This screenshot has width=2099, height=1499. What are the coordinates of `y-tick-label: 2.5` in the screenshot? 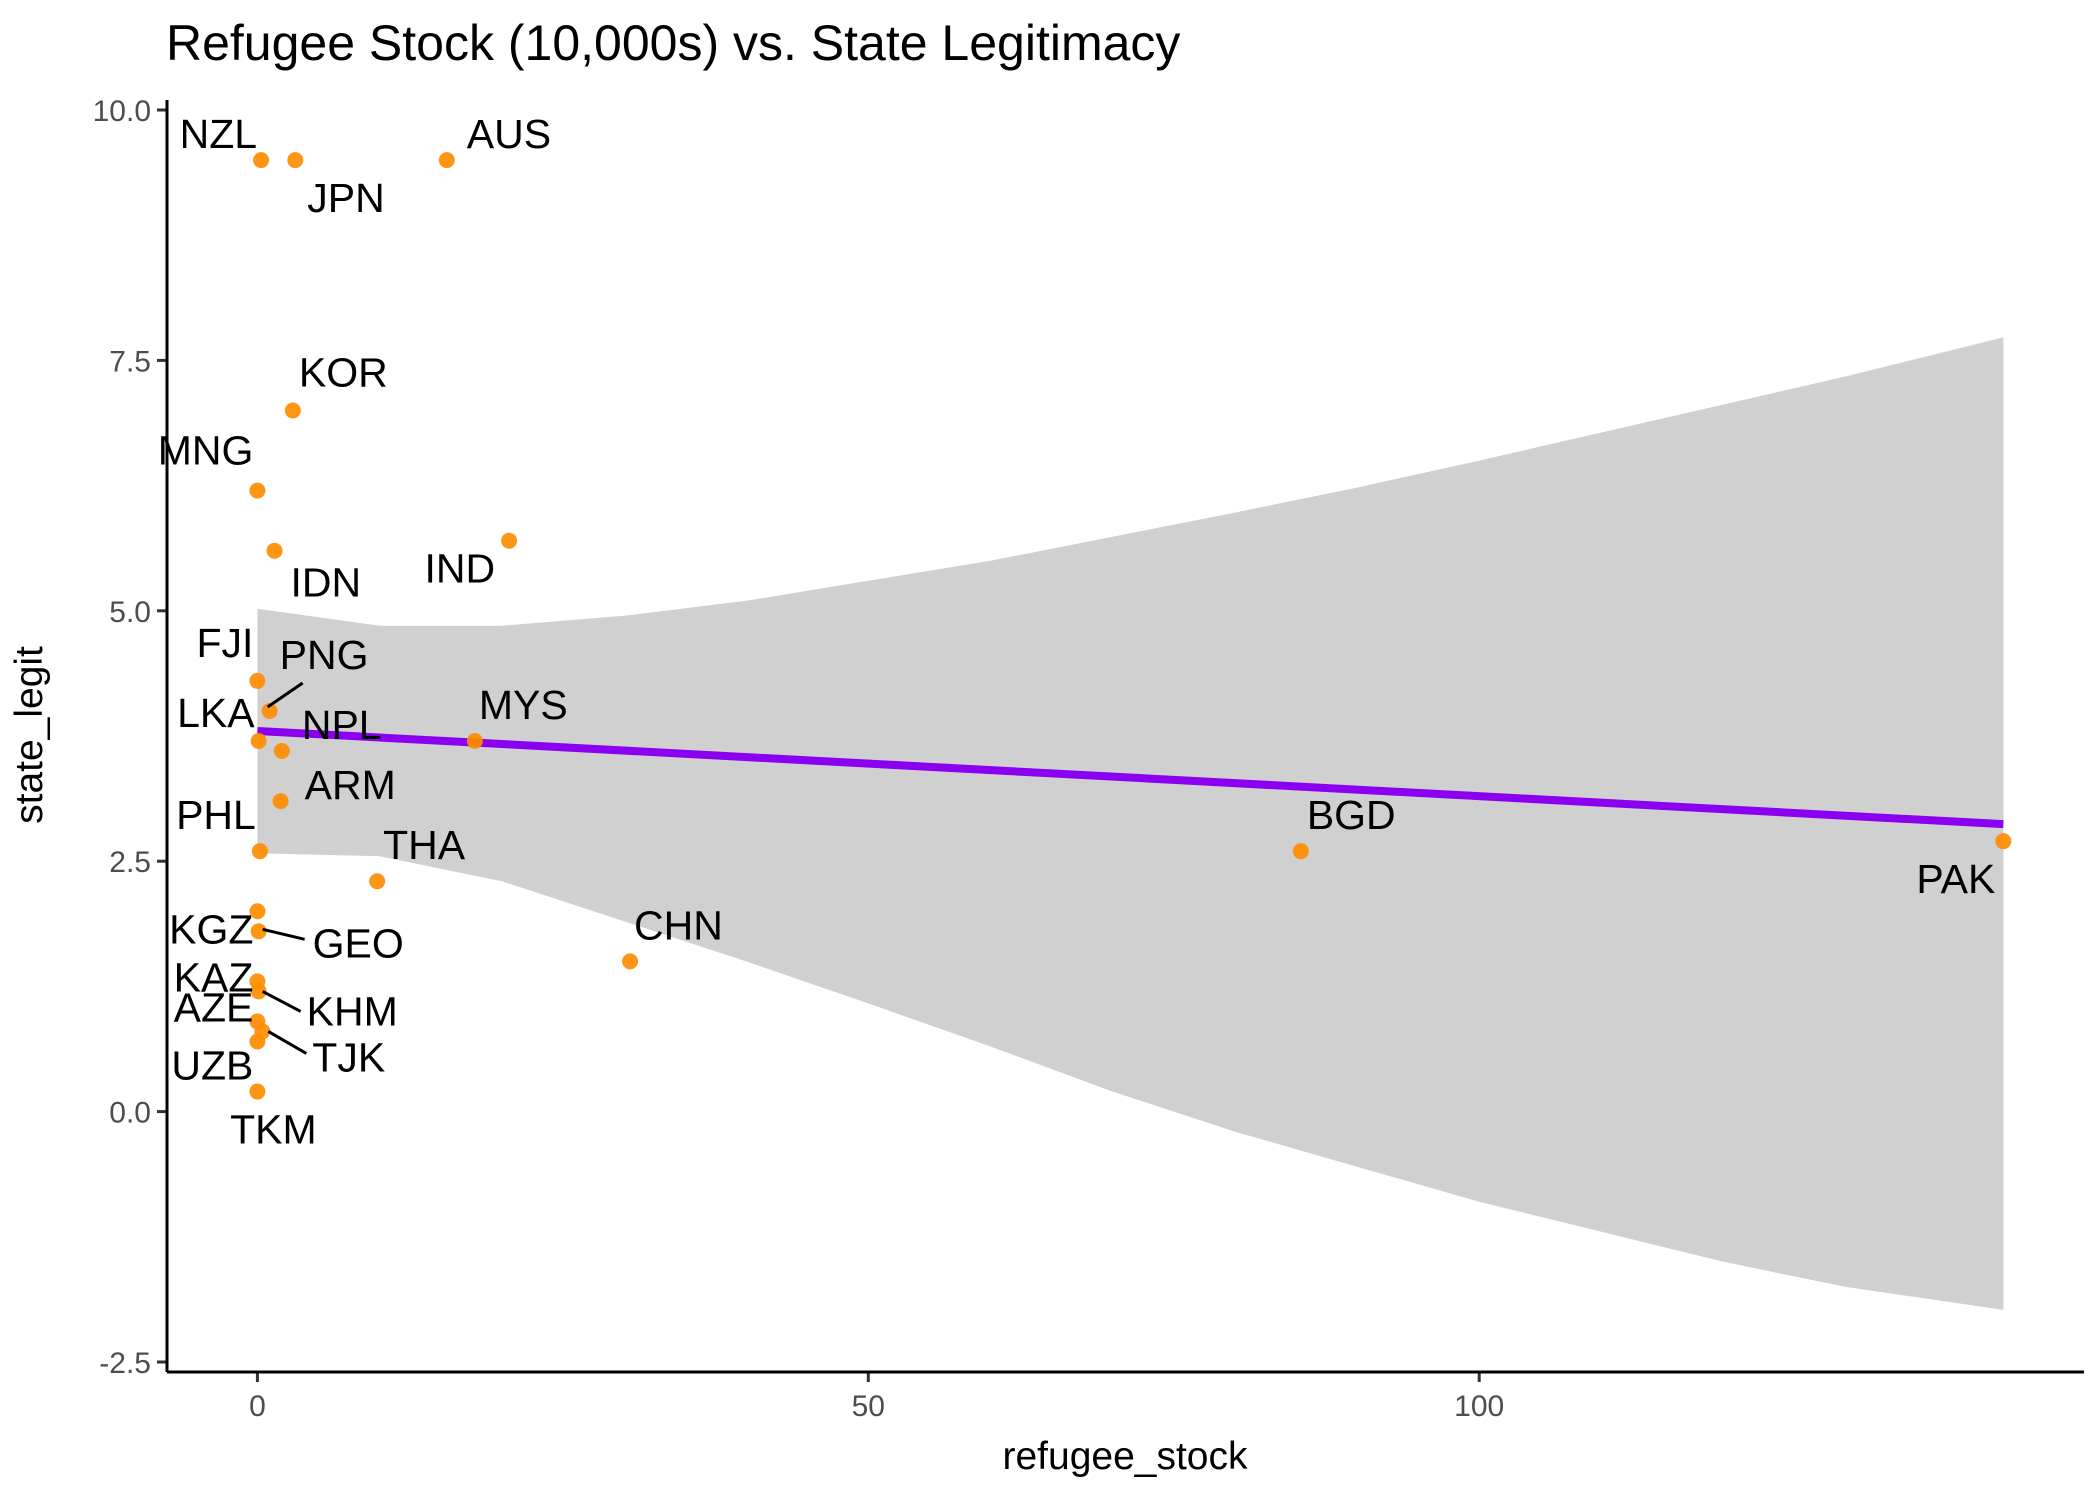 It's located at (130, 862).